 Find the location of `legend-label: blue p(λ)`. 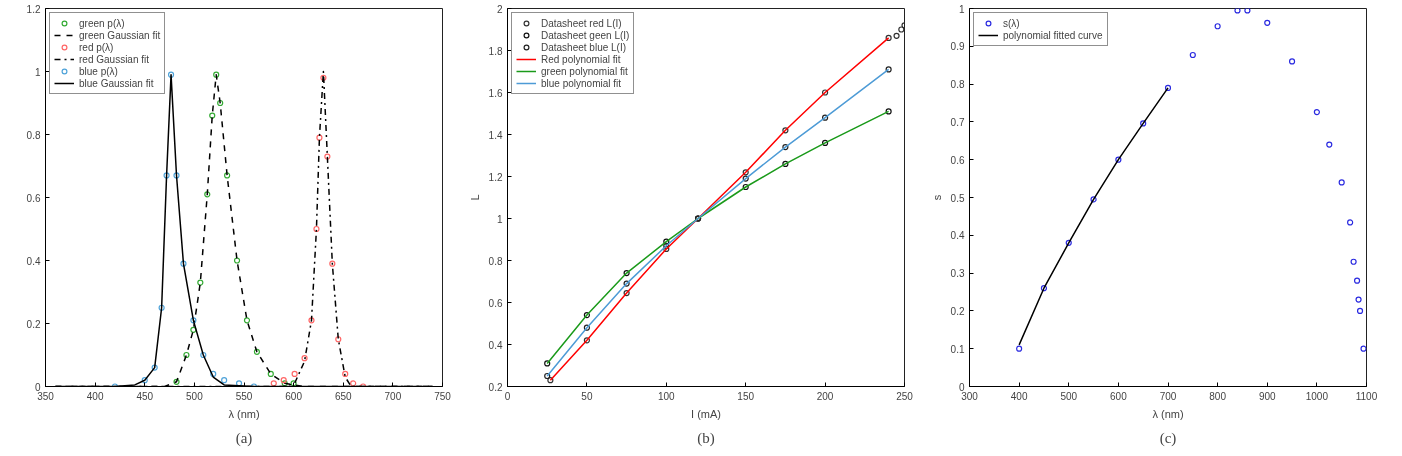

legend-label: blue p(λ) is located at coordinates (98, 71).